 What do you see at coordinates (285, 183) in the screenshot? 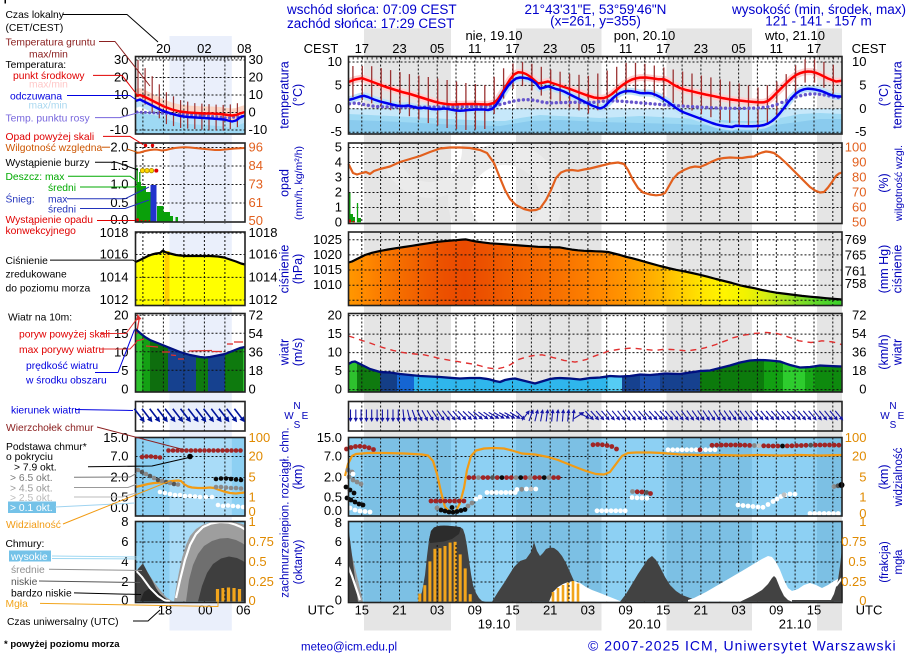
I see `svg-text: opad` at bounding box center [285, 183].